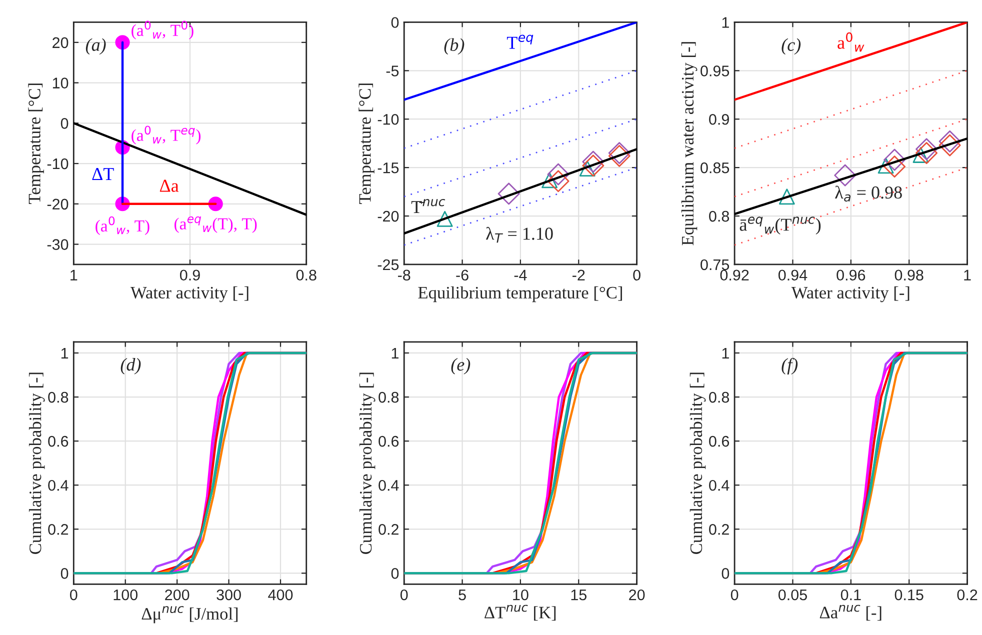 The width and height of the screenshot is (982, 635). What do you see at coordinates (715, 168) in the screenshot?
I see `y-tick-label: 0.85` at bounding box center [715, 168].